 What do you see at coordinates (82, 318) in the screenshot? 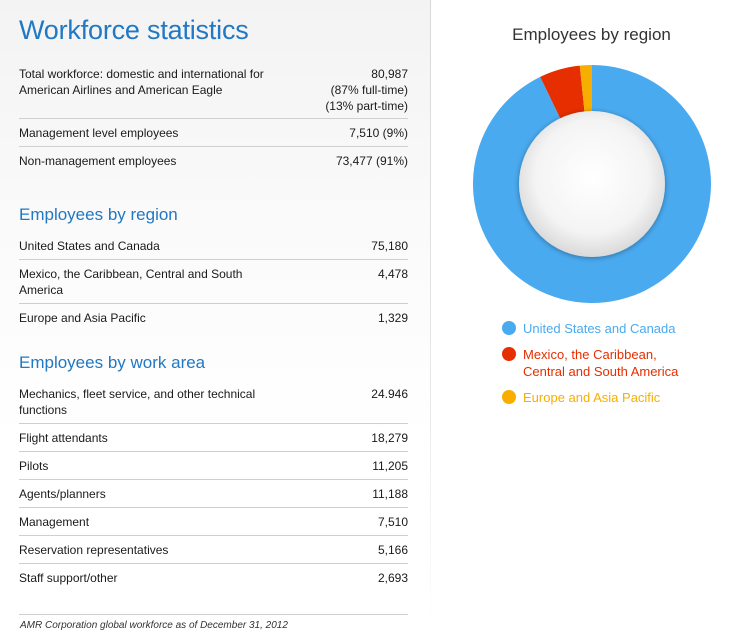
I see `row-label: Europe and Asia Pacific` at bounding box center [82, 318].